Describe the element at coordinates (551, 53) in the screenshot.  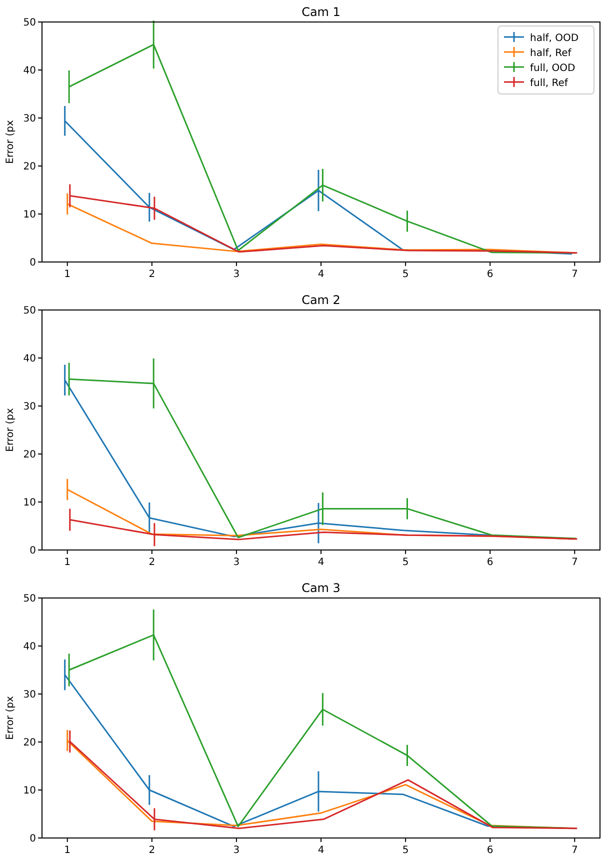
I see `legend-label: half, Ref` at that location.